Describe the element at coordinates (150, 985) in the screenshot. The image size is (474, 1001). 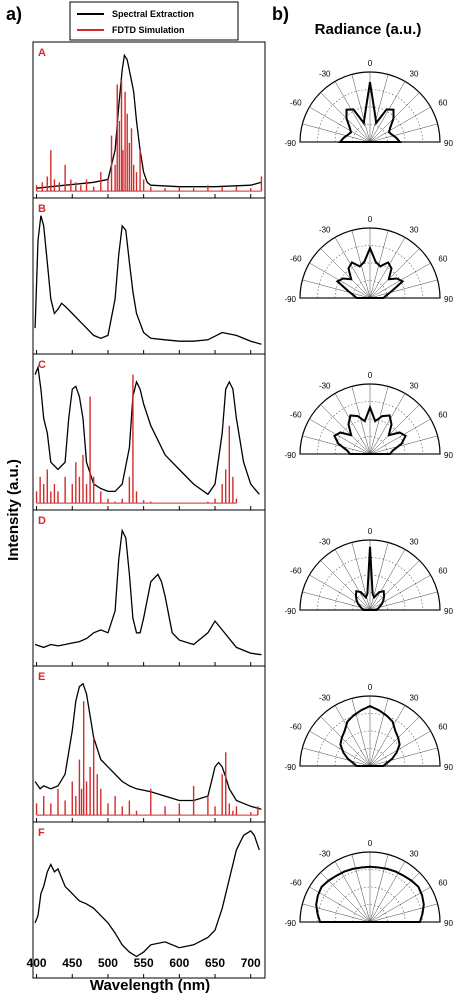
I see `x-axis-title: Wavelength (nm)` at that location.